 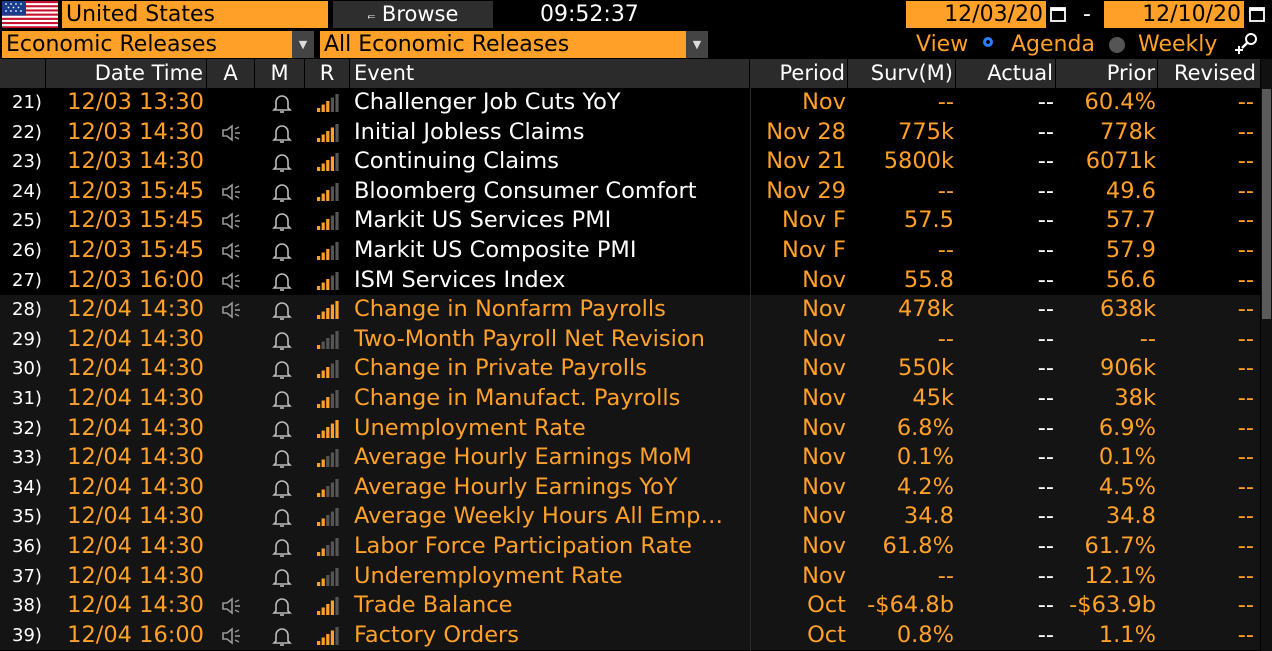 What do you see at coordinates (495, 250) in the screenshot?
I see `cell-event: Markit US Composite PMI` at bounding box center [495, 250].